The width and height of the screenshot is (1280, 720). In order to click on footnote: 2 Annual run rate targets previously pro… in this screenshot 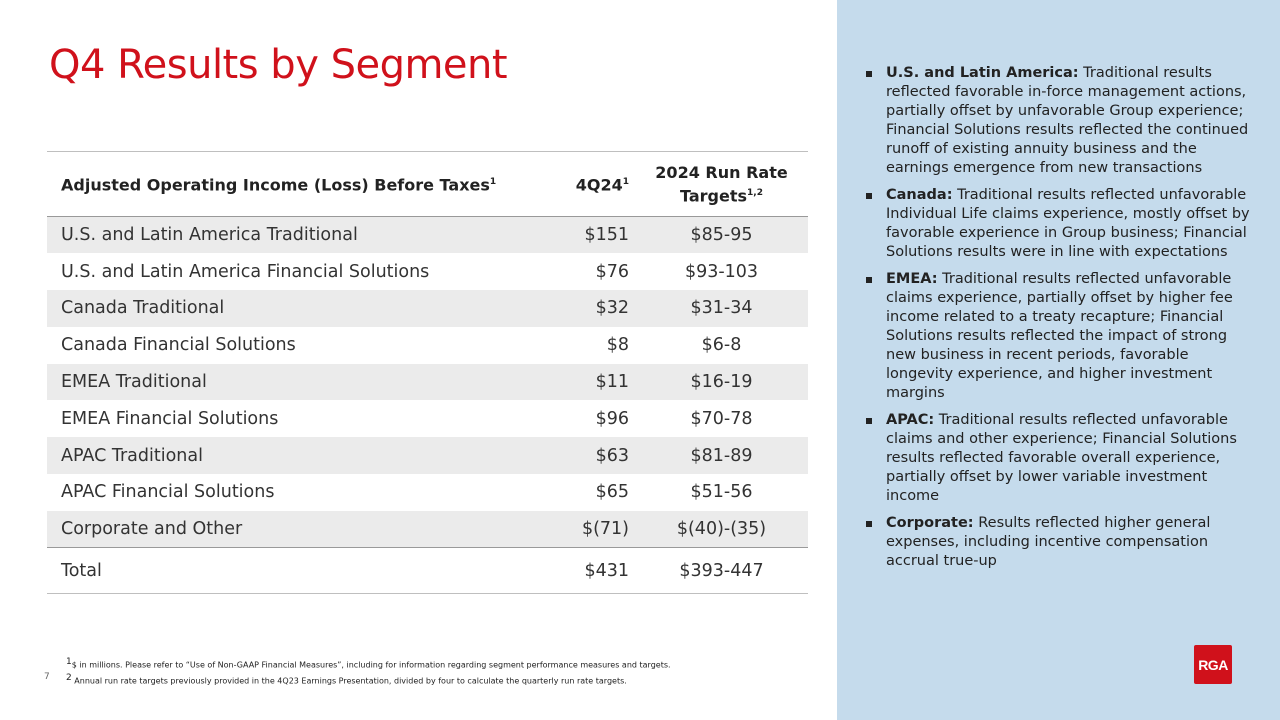, I will do `click(346, 679)`.